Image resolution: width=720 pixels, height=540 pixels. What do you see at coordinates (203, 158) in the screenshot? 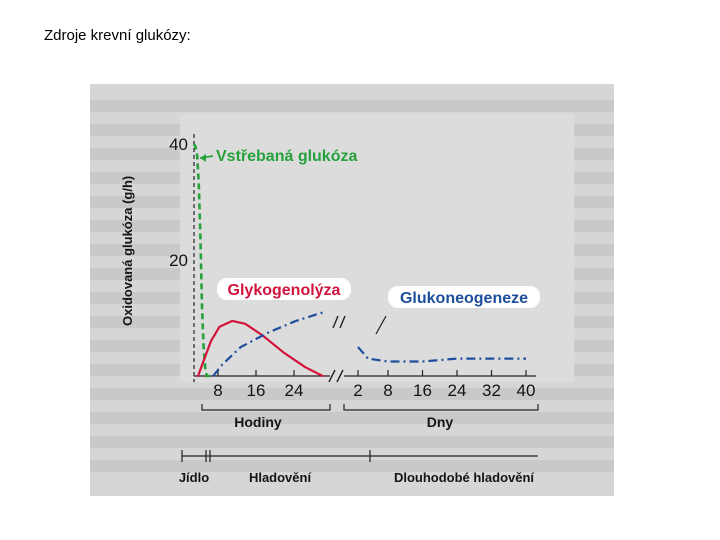
I see `absorbed-glucose-arrowhead` at bounding box center [203, 158].